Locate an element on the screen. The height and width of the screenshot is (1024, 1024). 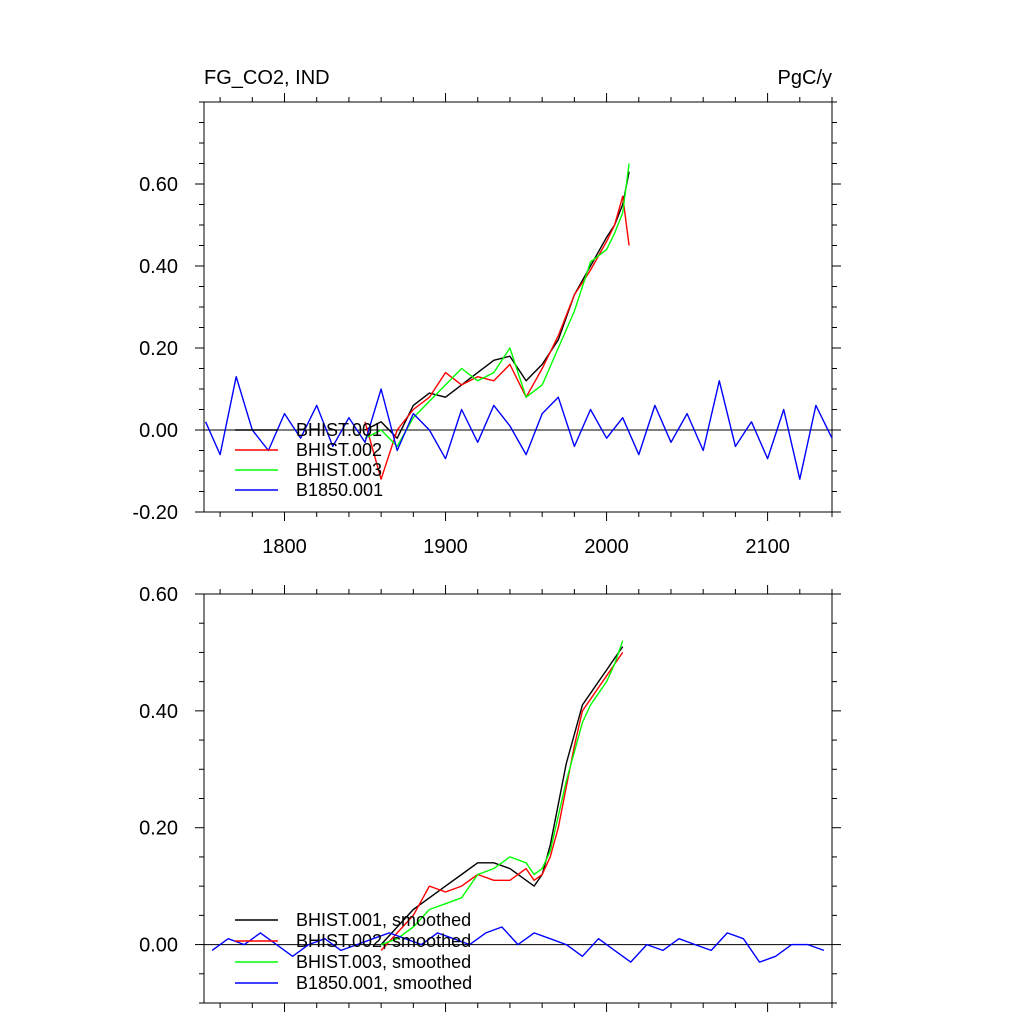
x-tick-label: 1900 is located at coordinates (445, 547).